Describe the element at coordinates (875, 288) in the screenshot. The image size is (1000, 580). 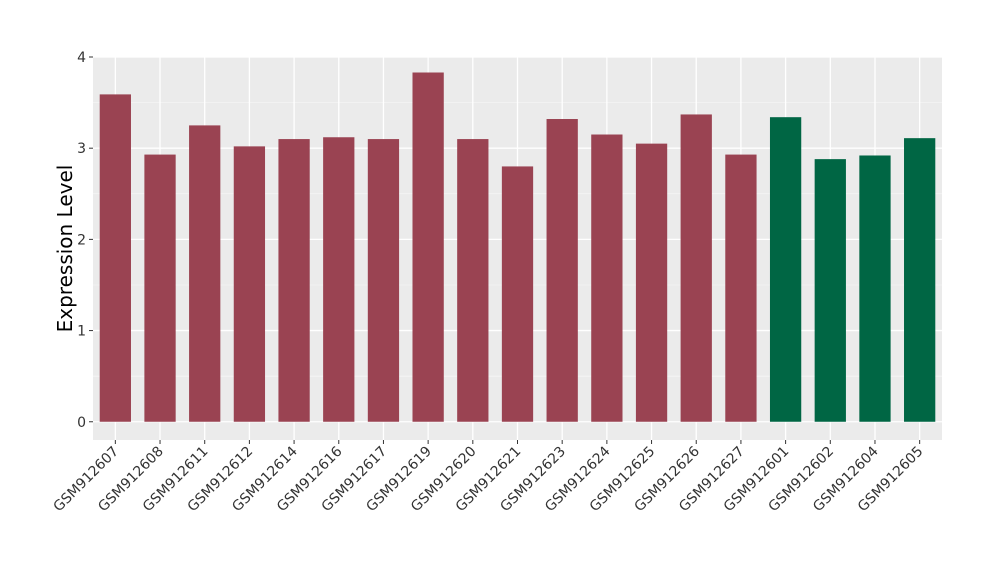
I see `bar-GSM912604` at that location.